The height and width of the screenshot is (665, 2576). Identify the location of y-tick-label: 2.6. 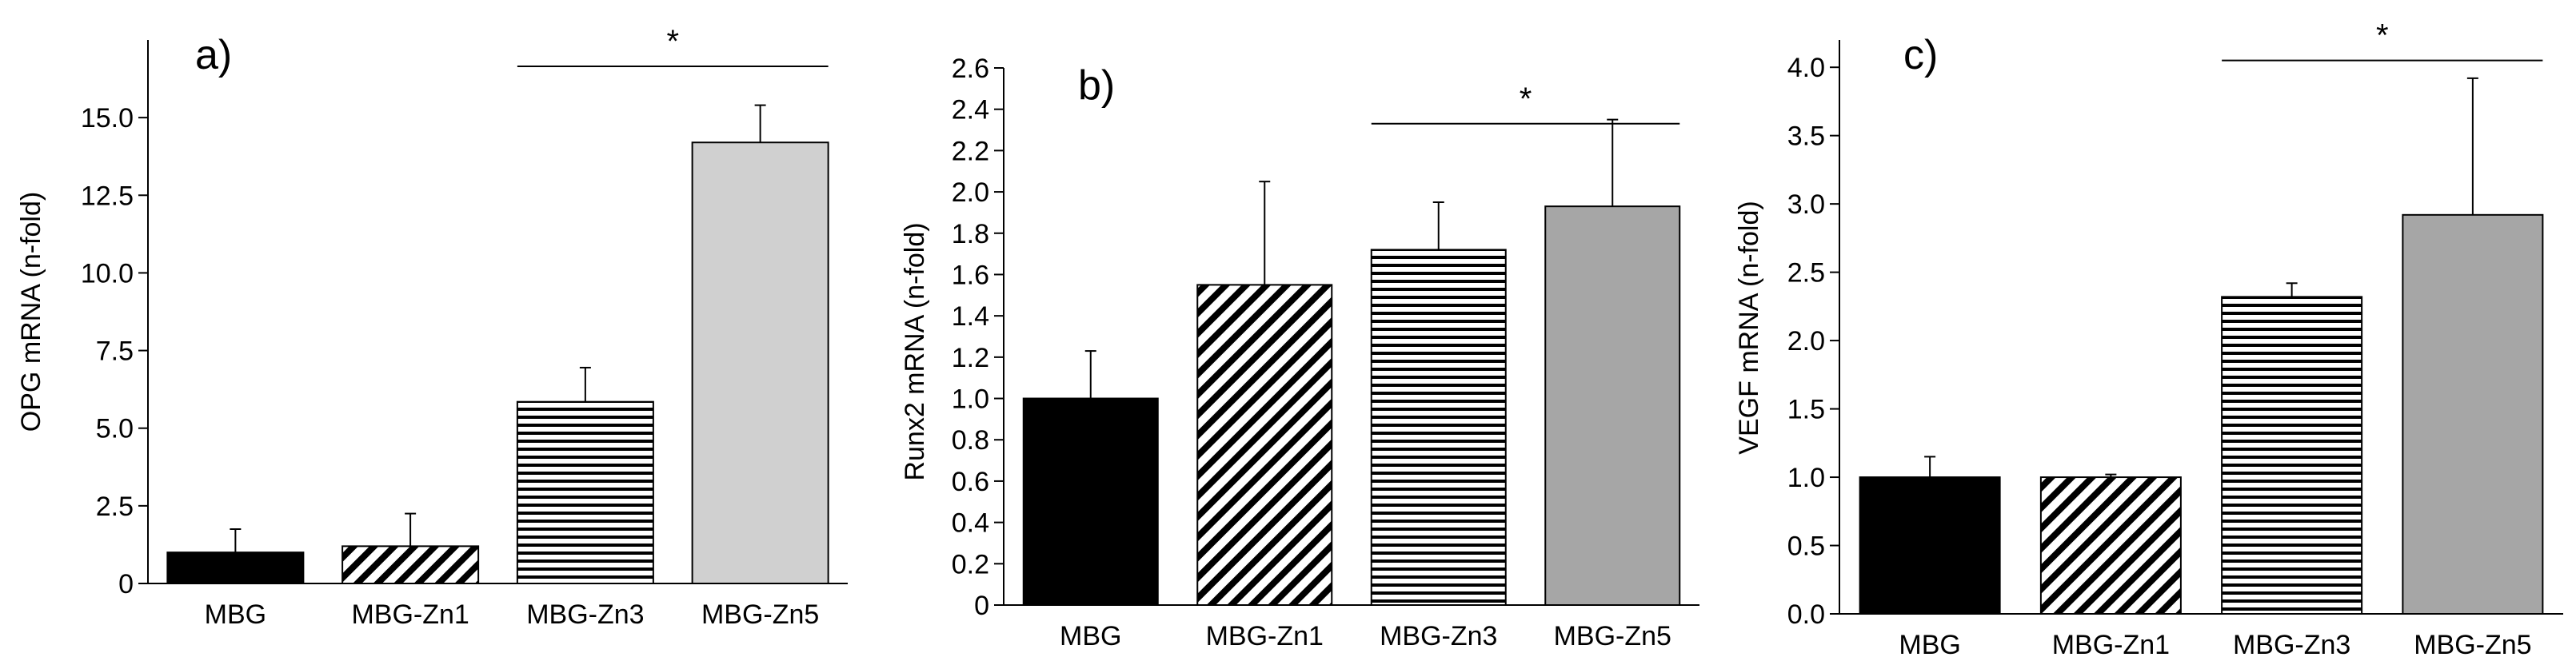
(970, 69).